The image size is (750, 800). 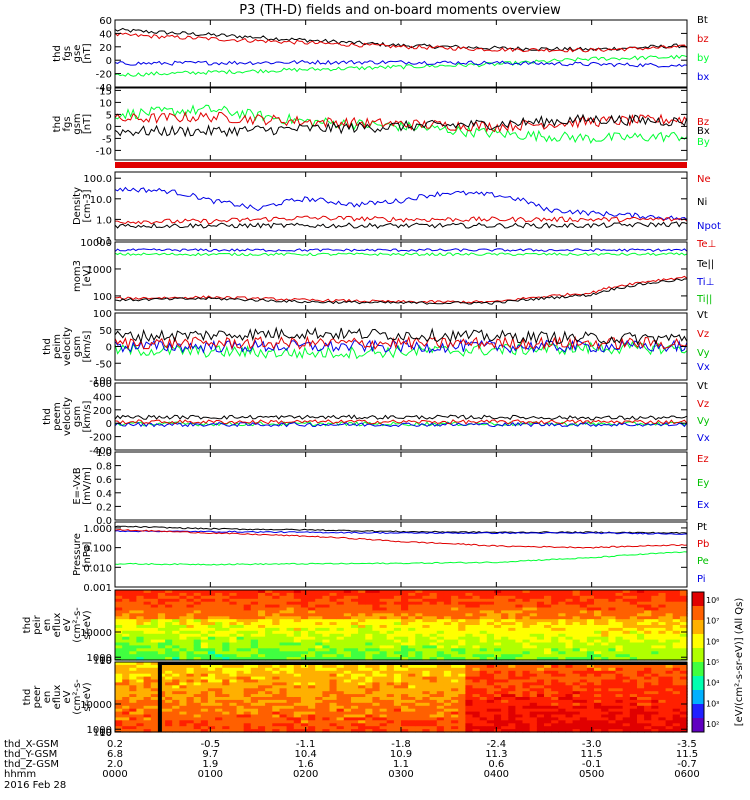 I want to click on orbit-value: 0400, so click(x=496, y=774).